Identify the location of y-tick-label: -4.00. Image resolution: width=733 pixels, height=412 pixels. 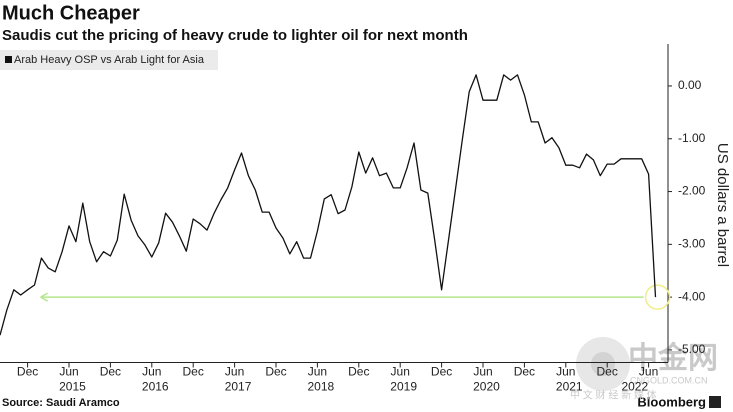
(692, 296).